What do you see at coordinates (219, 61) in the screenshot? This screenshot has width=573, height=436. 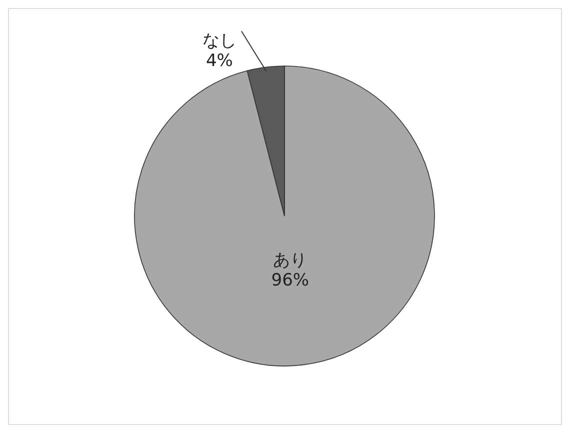 I see `data-label: 4%` at bounding box center [219, 61].